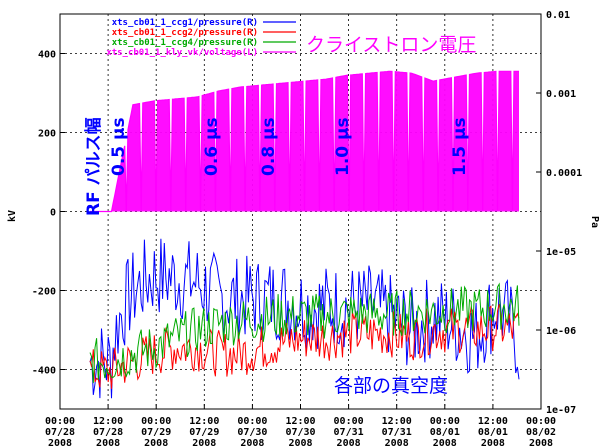 The image size is (601, 448). What do you see at coordinates (558, 15) in the screenshot?
I see `y-right-tick-label: 0.01` at bounding box center [558, 15].